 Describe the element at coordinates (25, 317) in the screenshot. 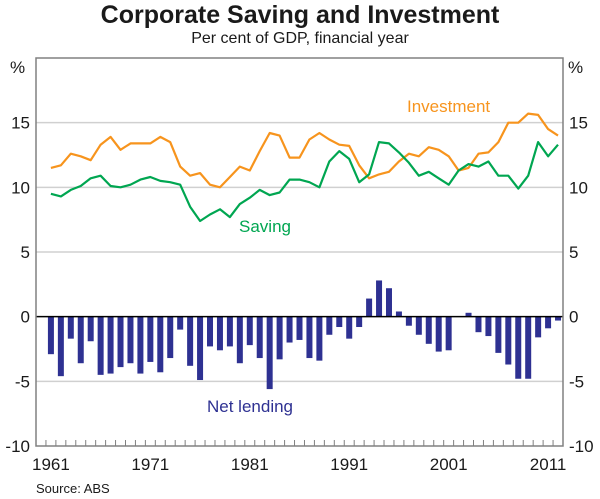

I see `y-tick-label-left: 0` at that location.